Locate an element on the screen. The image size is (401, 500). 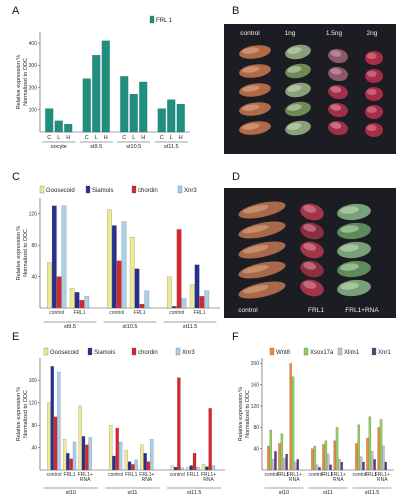
panel-c-group-label: st9.5 is located at coordinates (70, 327).